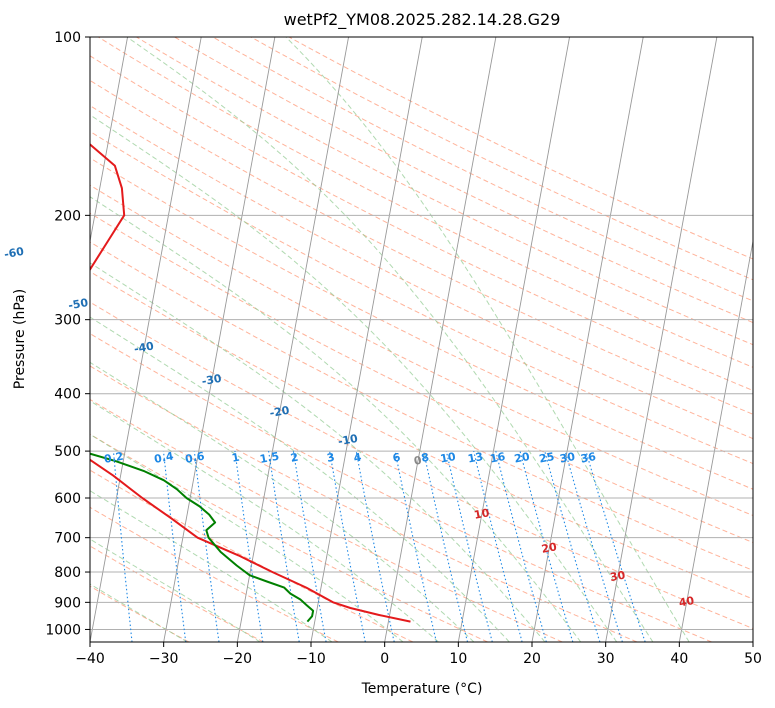  What do you see at coordinates (498, 458) in the screenshot?
I see `mixing-ratio-label: 16` at bounding box center [498, 458].